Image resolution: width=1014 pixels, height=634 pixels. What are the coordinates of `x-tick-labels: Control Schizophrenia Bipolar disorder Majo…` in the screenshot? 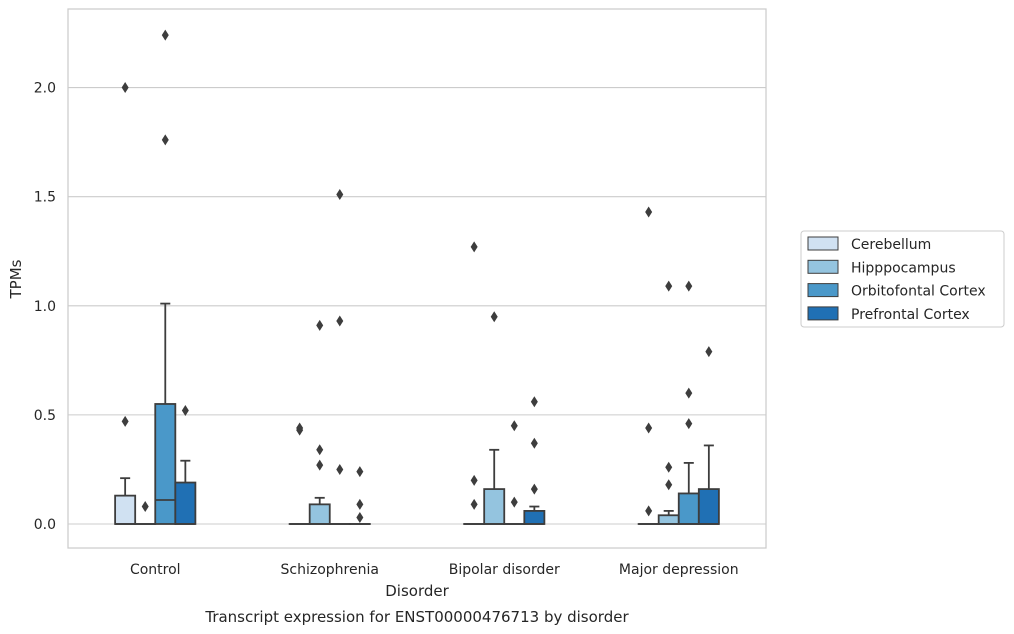 It's located at (434, 570).